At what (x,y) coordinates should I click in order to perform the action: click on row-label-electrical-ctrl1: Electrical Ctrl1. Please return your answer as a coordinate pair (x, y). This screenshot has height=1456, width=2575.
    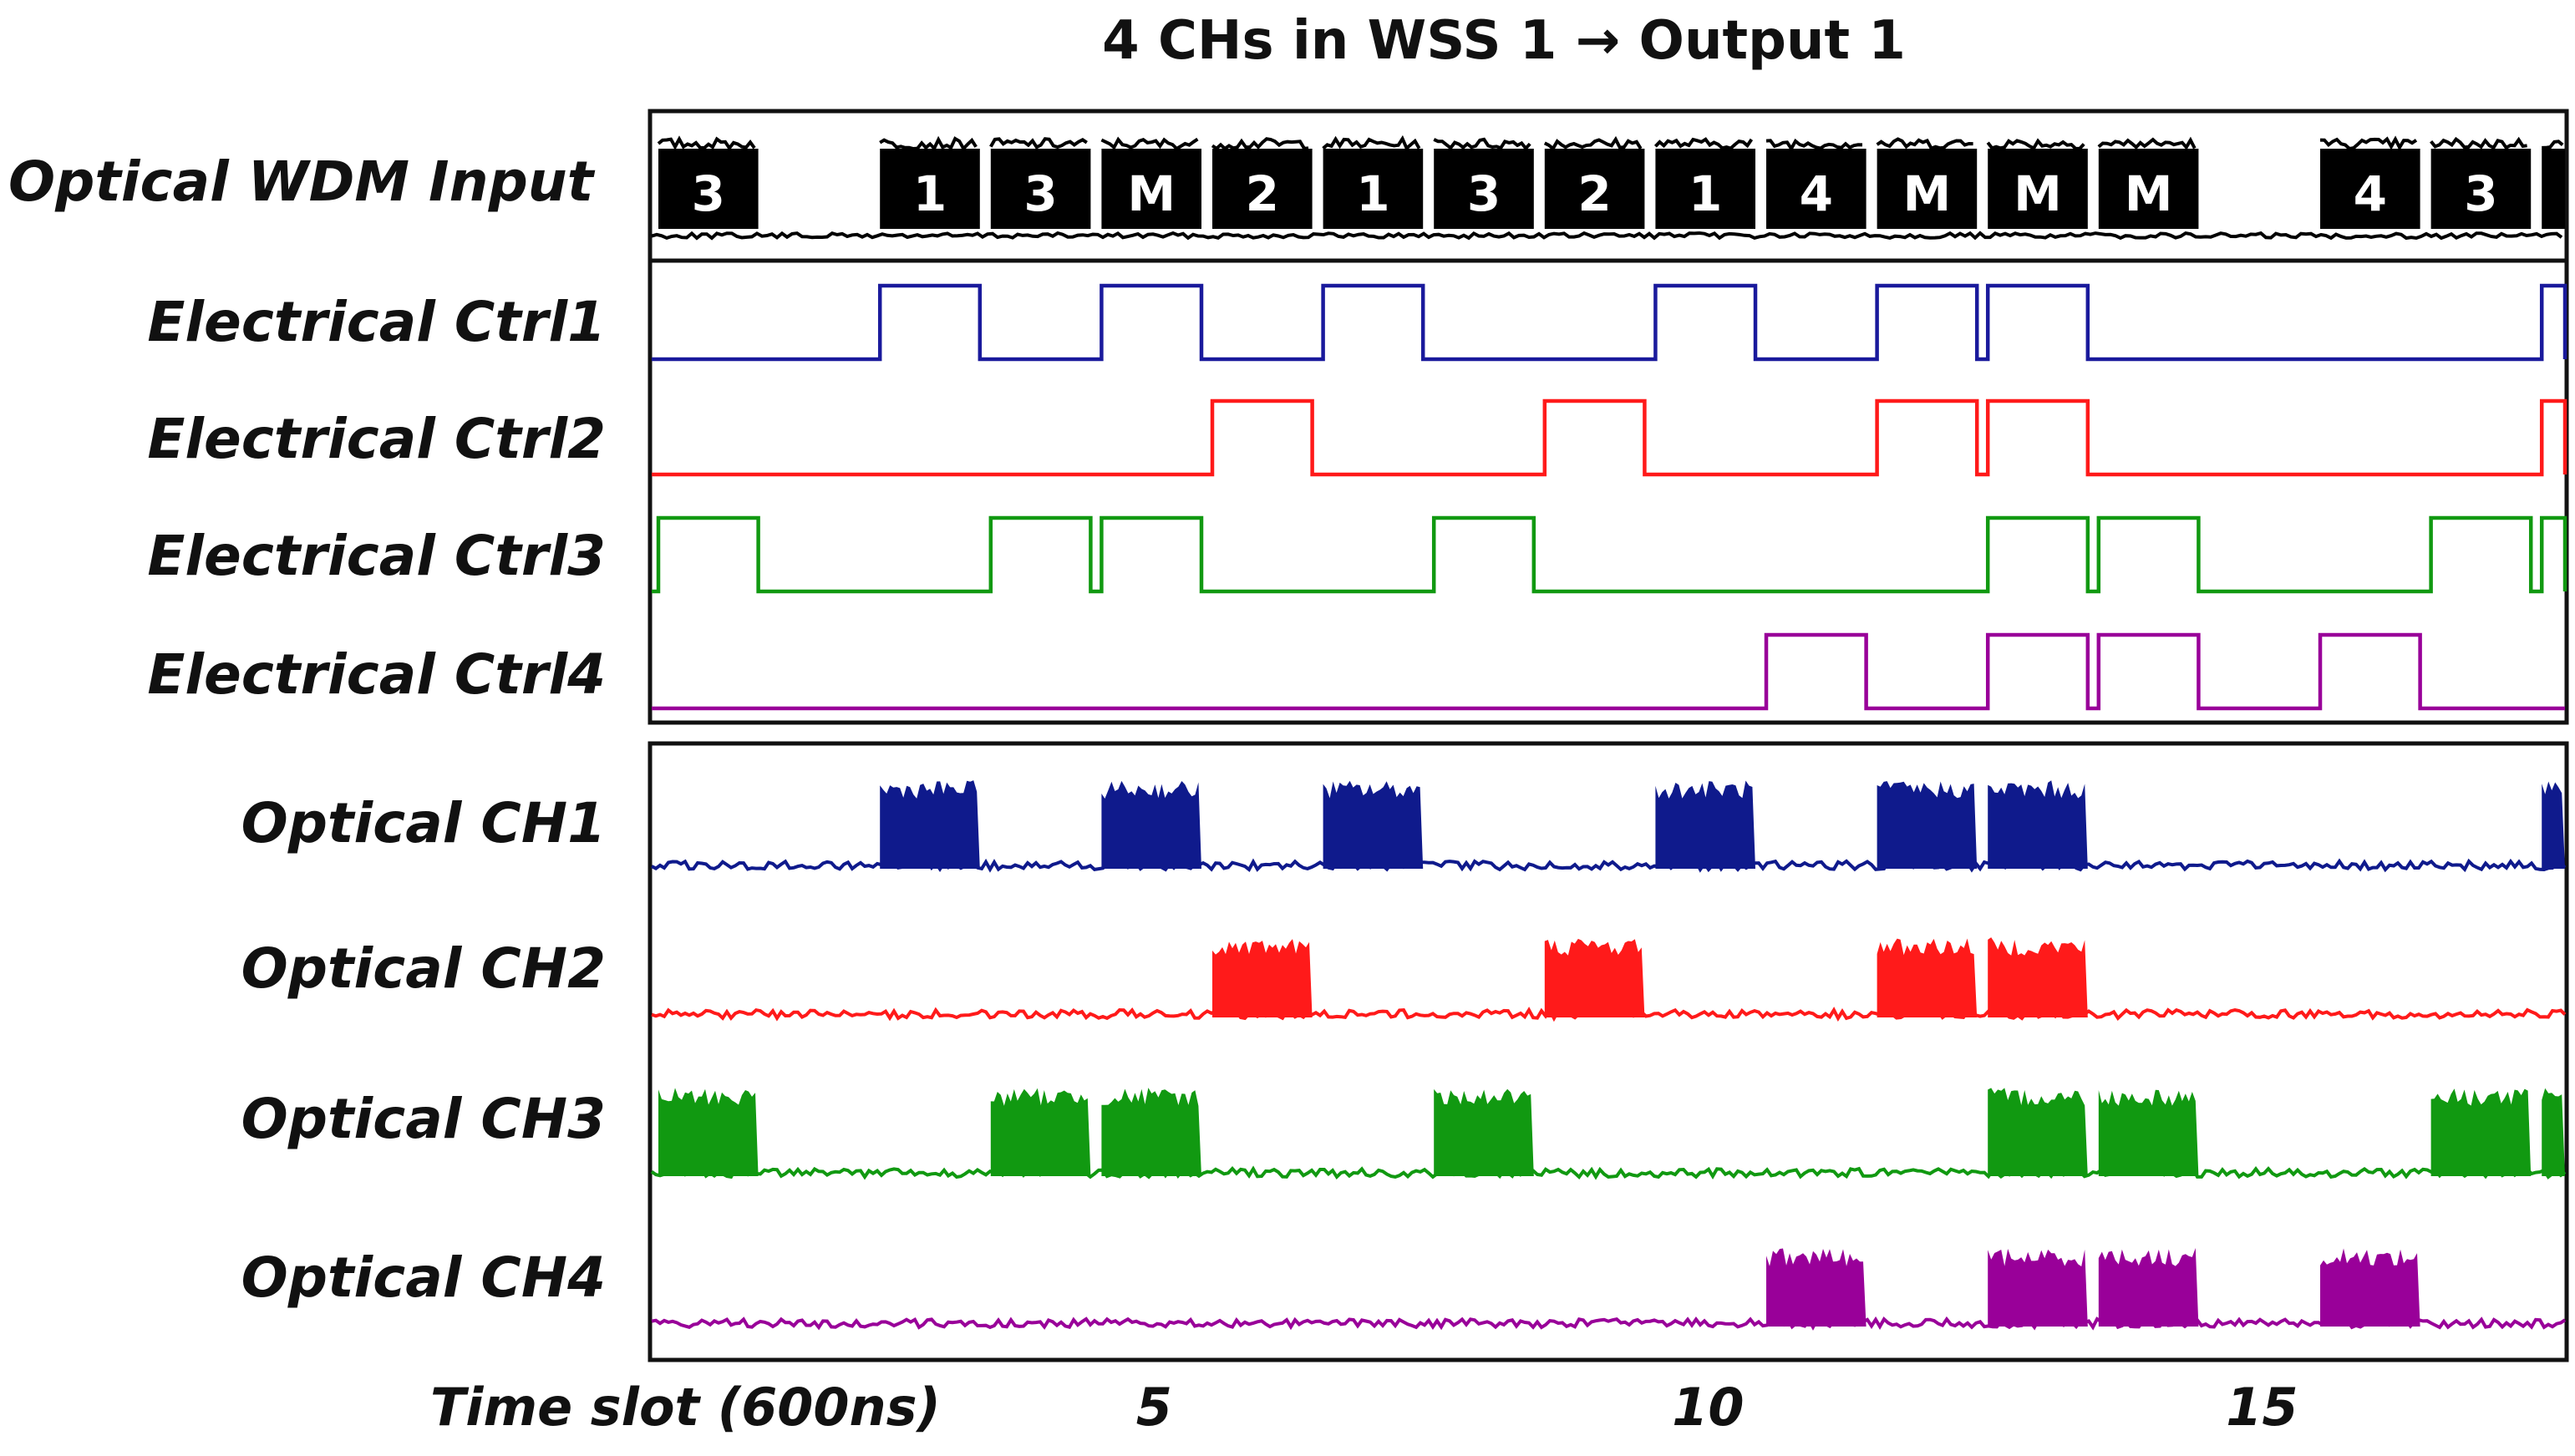
    Looking at the image, I should click on (376, 322).